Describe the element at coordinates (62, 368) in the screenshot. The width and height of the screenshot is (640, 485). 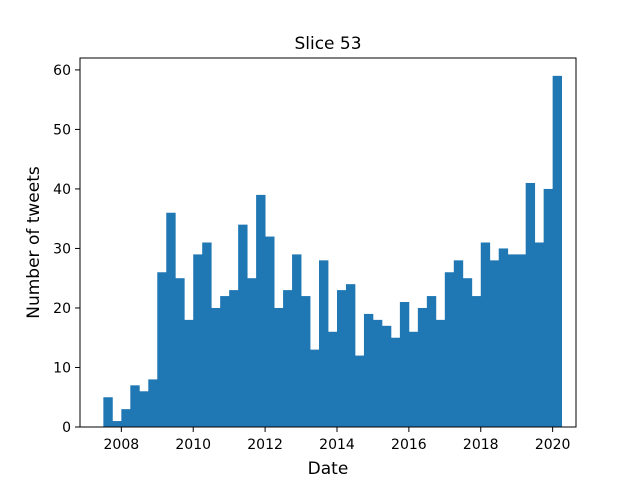
I see `y-tick-label: 10` at that location.